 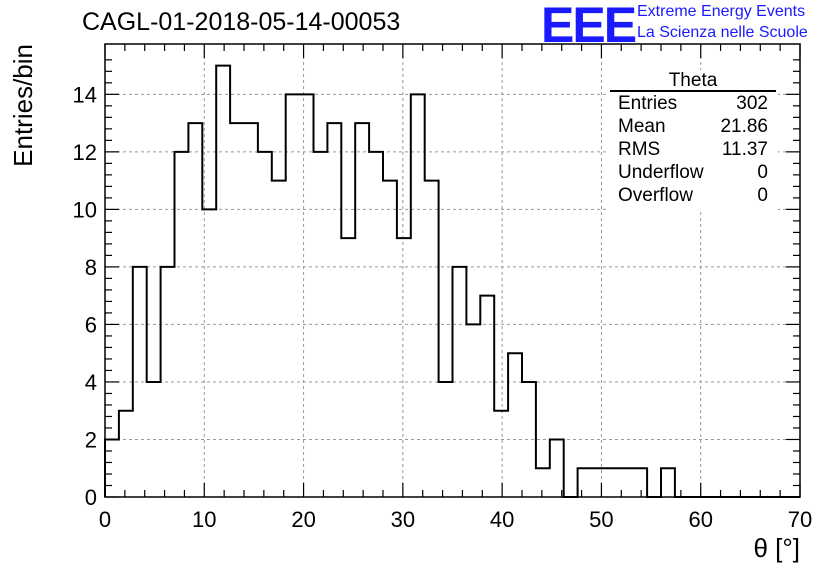 I want to click on stat-row-overflow: Overflow 0, so click(x=693, y=196).